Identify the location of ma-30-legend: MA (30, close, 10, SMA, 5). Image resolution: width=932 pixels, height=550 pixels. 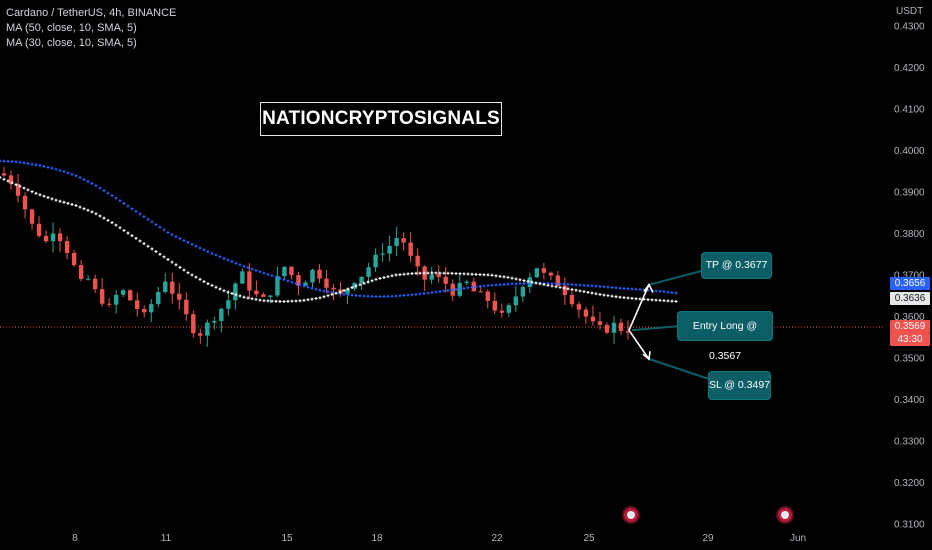
(71, 43).